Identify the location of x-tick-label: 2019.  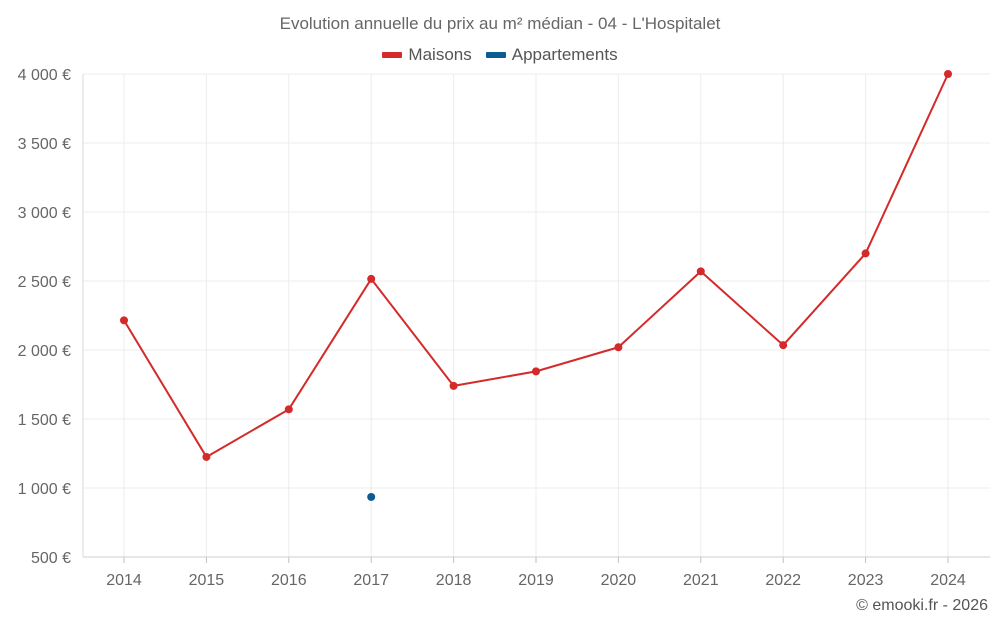
(536, 580).